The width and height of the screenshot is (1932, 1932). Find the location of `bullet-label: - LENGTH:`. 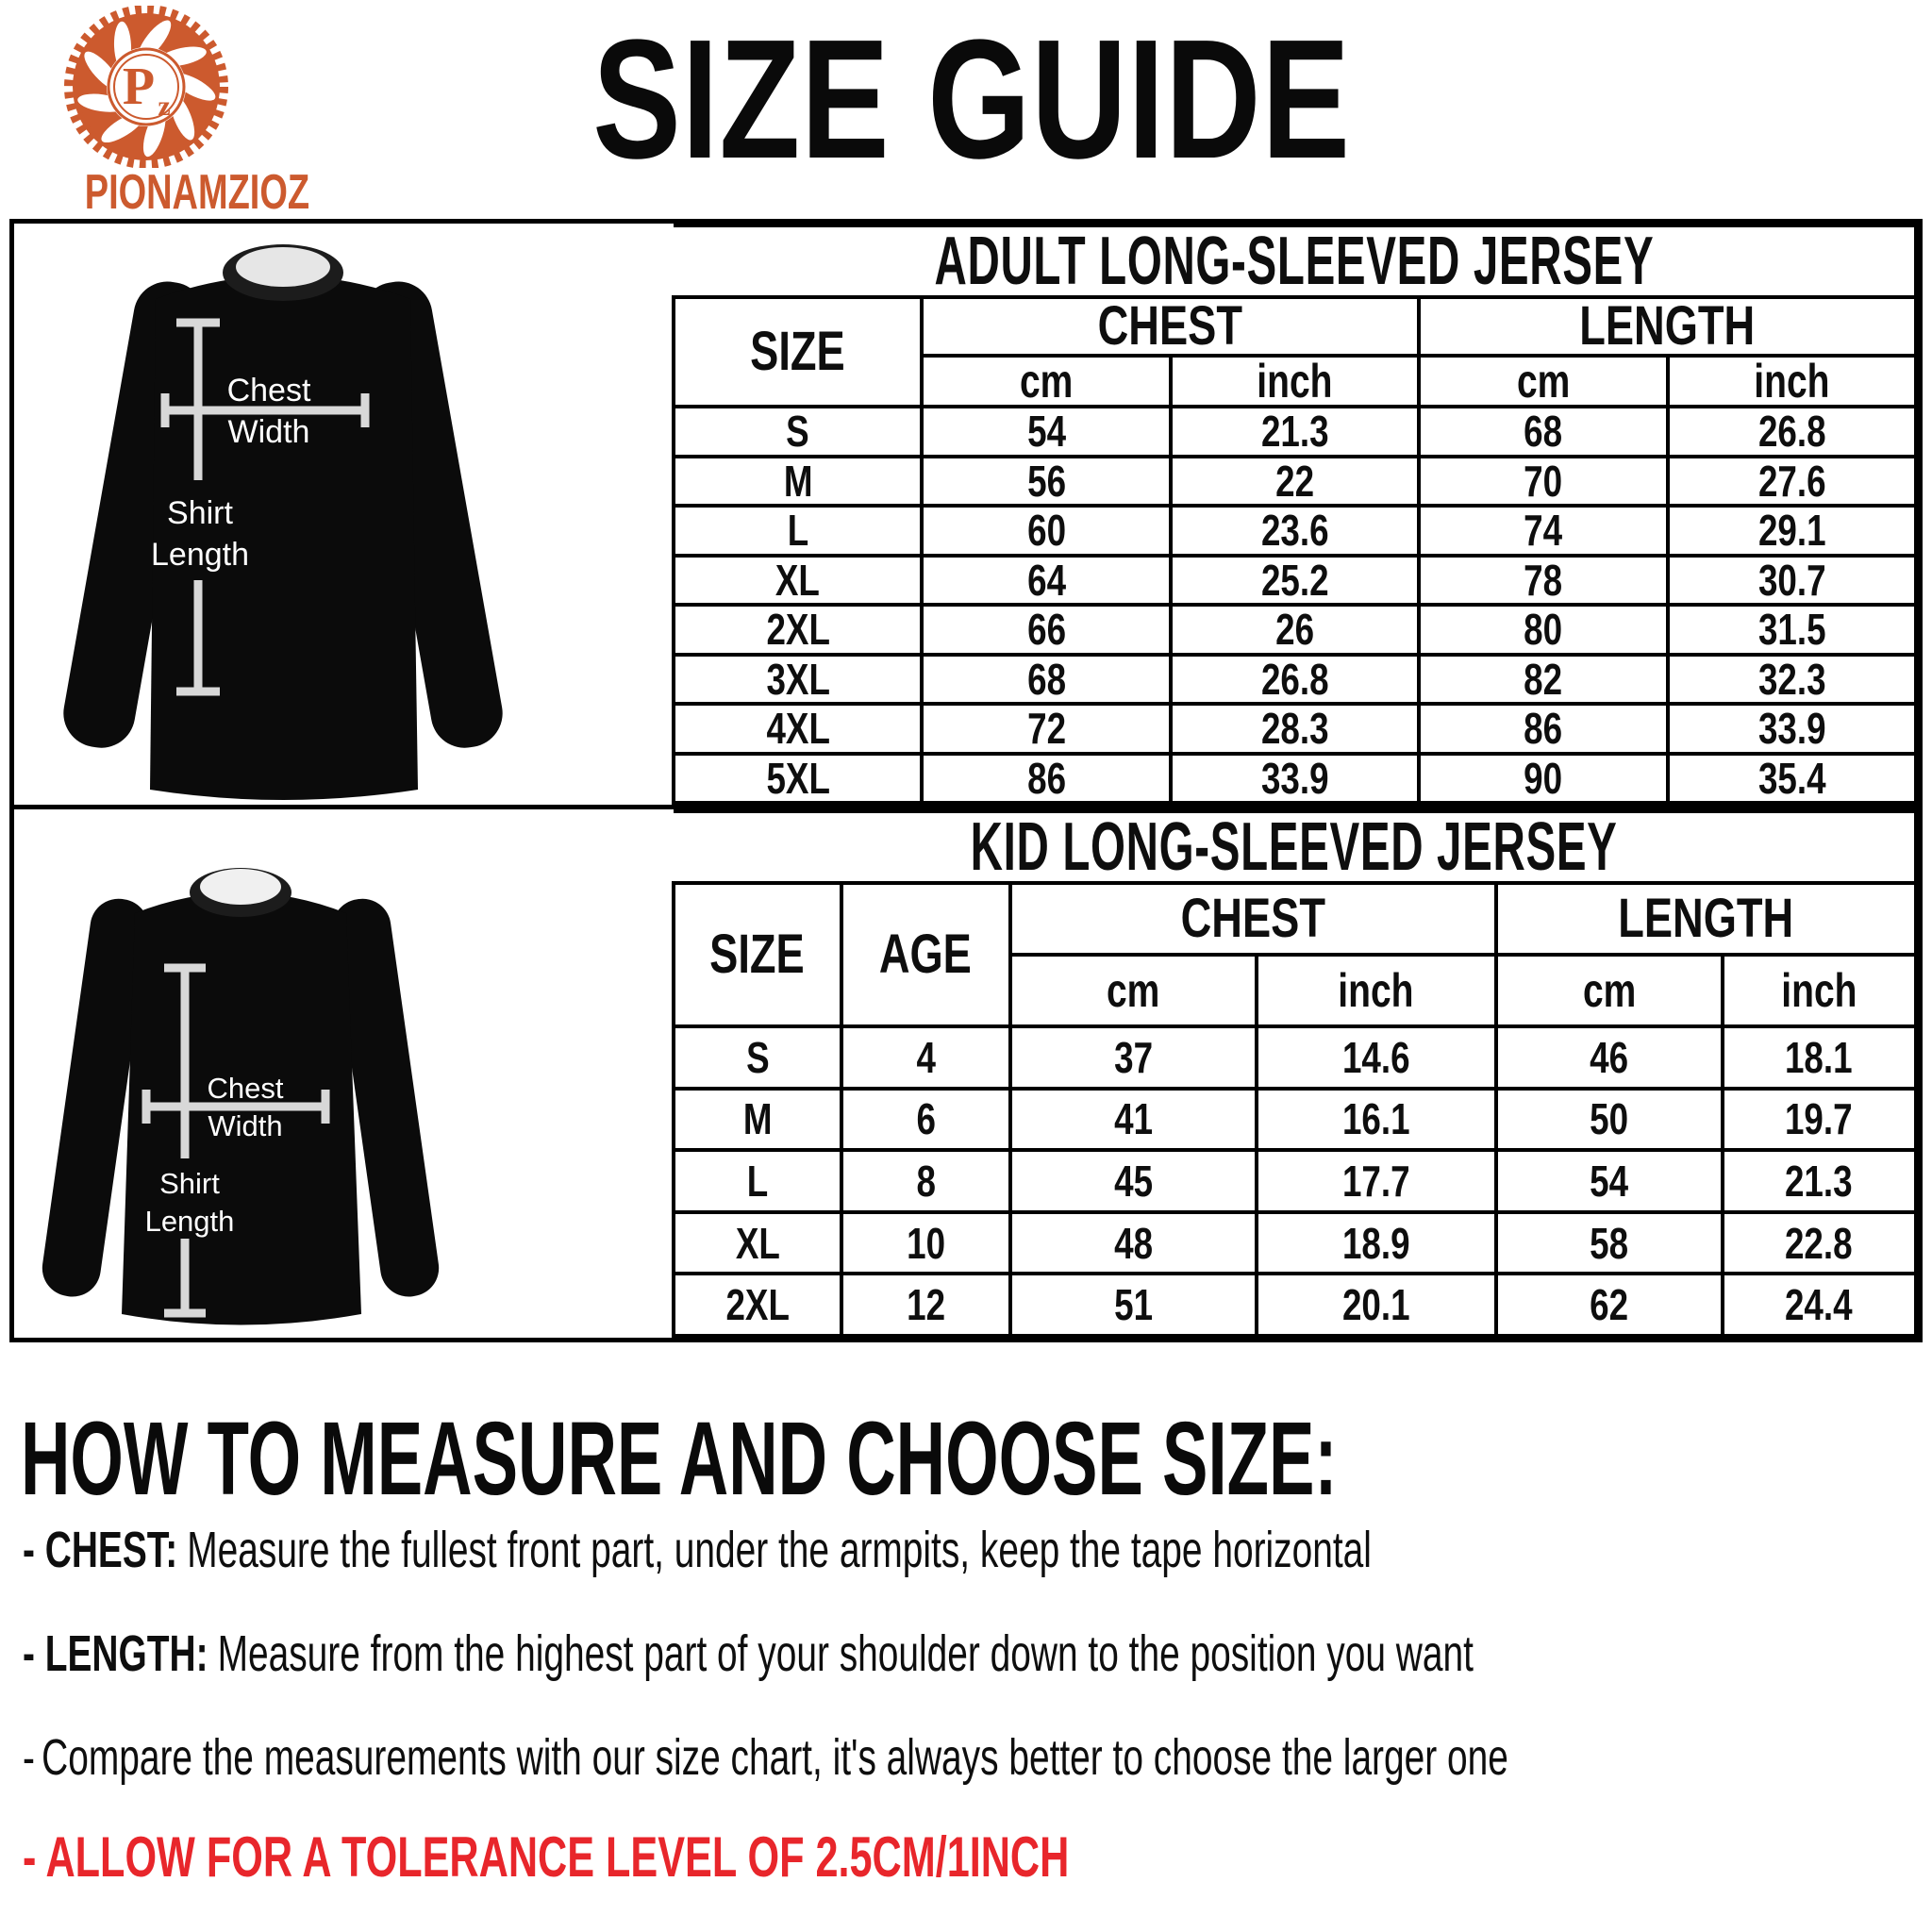

bullet-label: - LENGTH: is located at coordinates (115, 1653).